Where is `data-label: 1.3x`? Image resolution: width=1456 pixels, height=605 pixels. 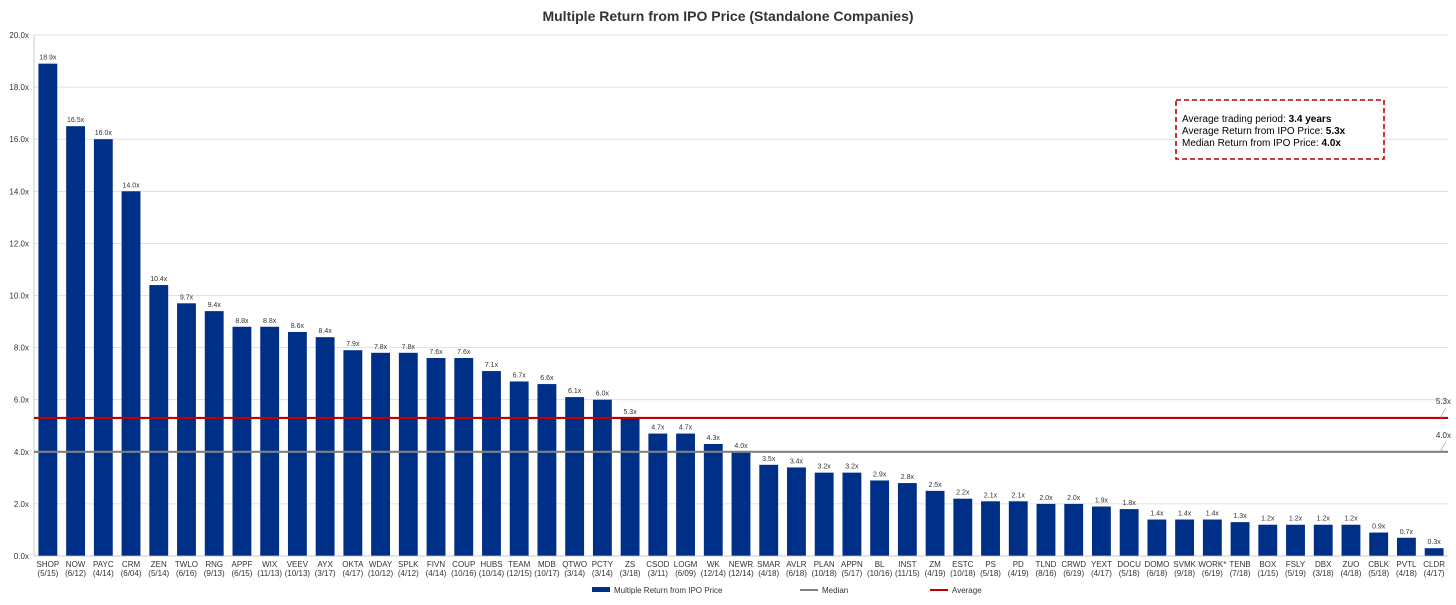
data-label: 1.3x is located at coordinates (1240, 516).